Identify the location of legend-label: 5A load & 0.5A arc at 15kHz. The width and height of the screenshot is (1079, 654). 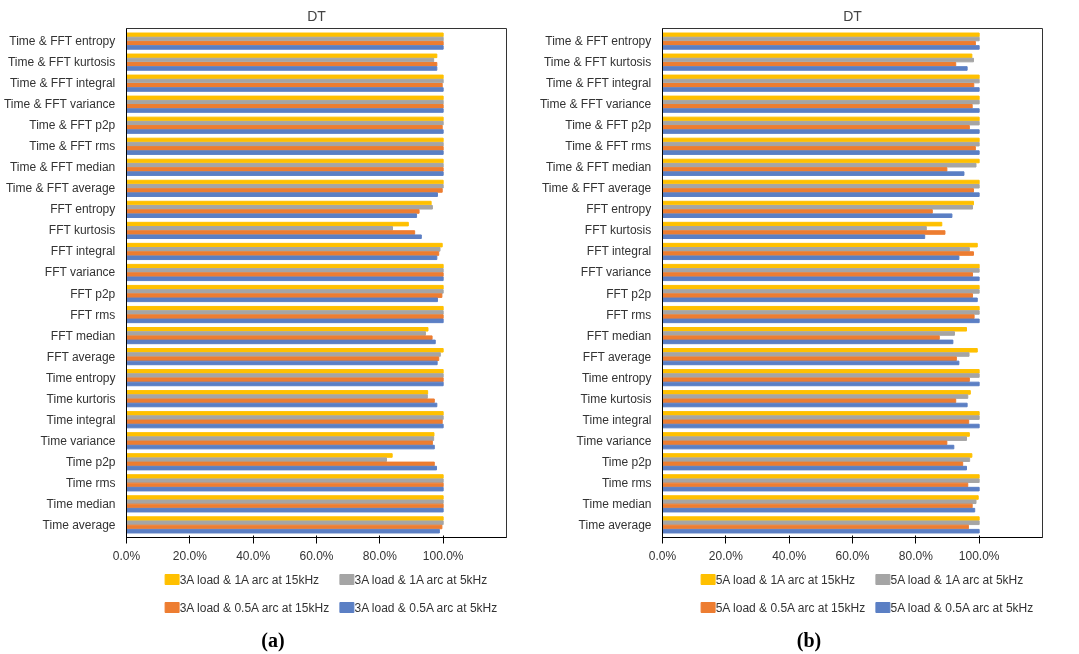
(790, 607).